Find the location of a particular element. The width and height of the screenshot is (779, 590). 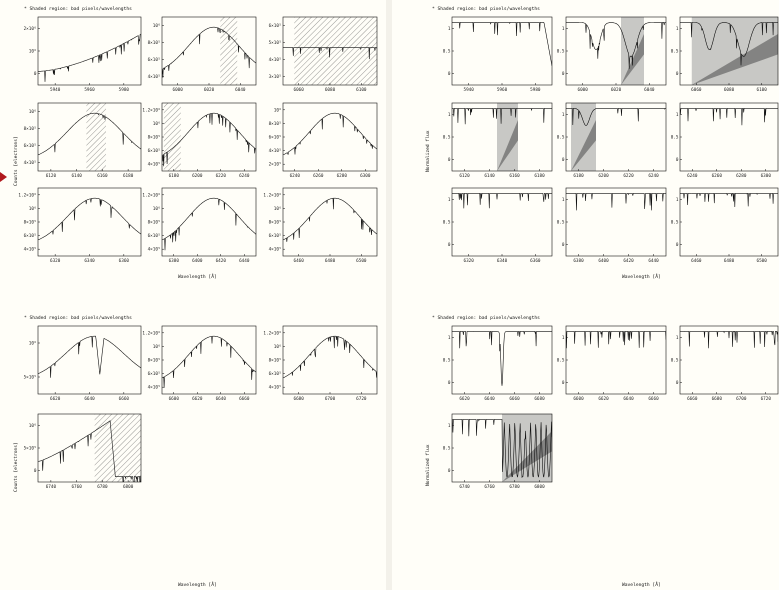

x-tick-label: 6300 is located at coordinates (365, 176).